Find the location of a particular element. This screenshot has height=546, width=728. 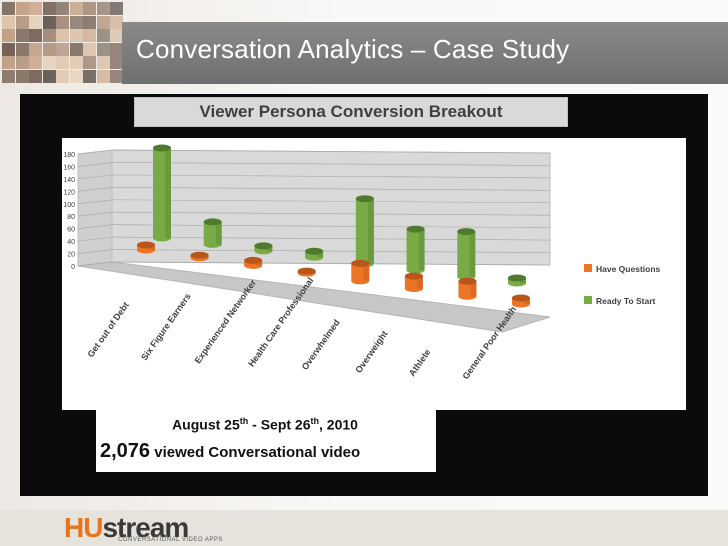

chart-subtitle: Viewer Persona Conversion Breakout is located at coordinates (351, 111).